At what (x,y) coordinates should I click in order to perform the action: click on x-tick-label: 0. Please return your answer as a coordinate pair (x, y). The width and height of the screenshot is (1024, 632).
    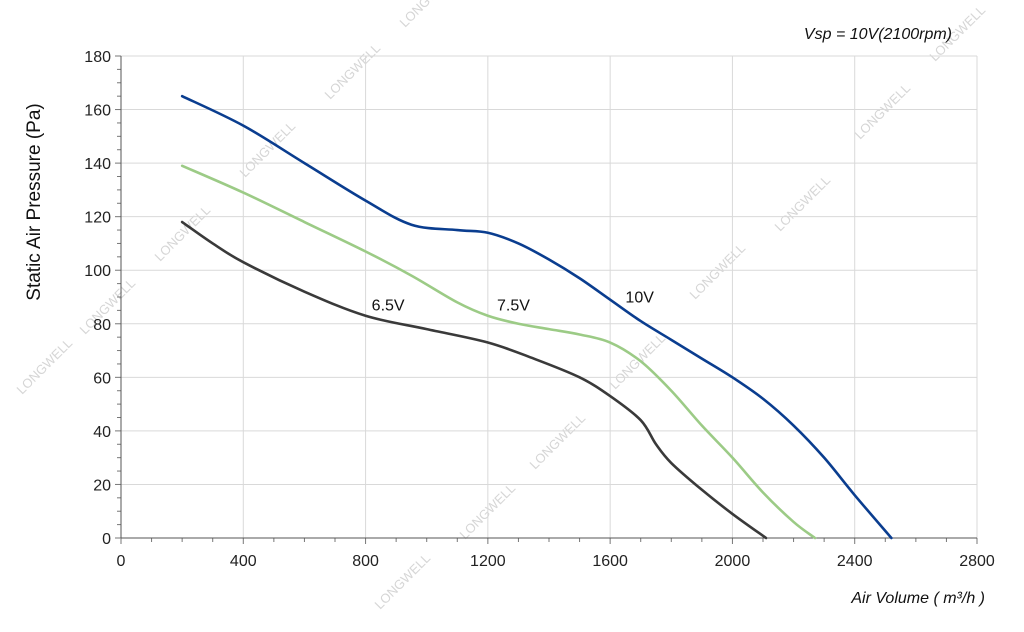
    Looking at the image, I should click on (121, 561).